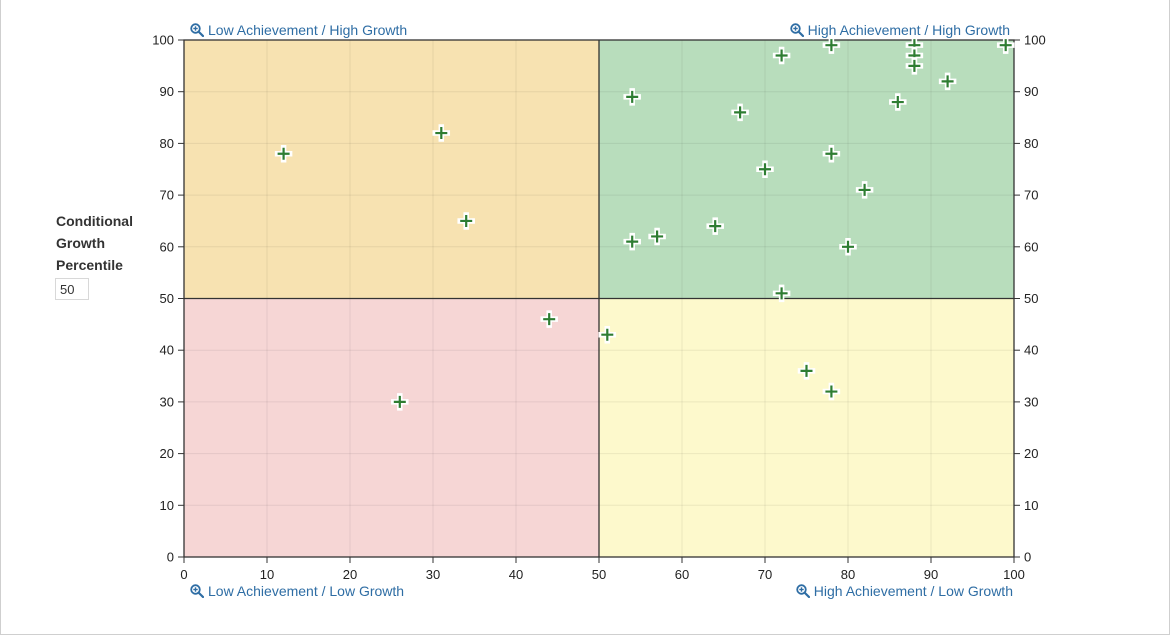 This screenshot has height=636, width=1170. Describe the element at coordinates (167, 195) in the screenshot. I see `y-tick-label-left: 70` at that location.